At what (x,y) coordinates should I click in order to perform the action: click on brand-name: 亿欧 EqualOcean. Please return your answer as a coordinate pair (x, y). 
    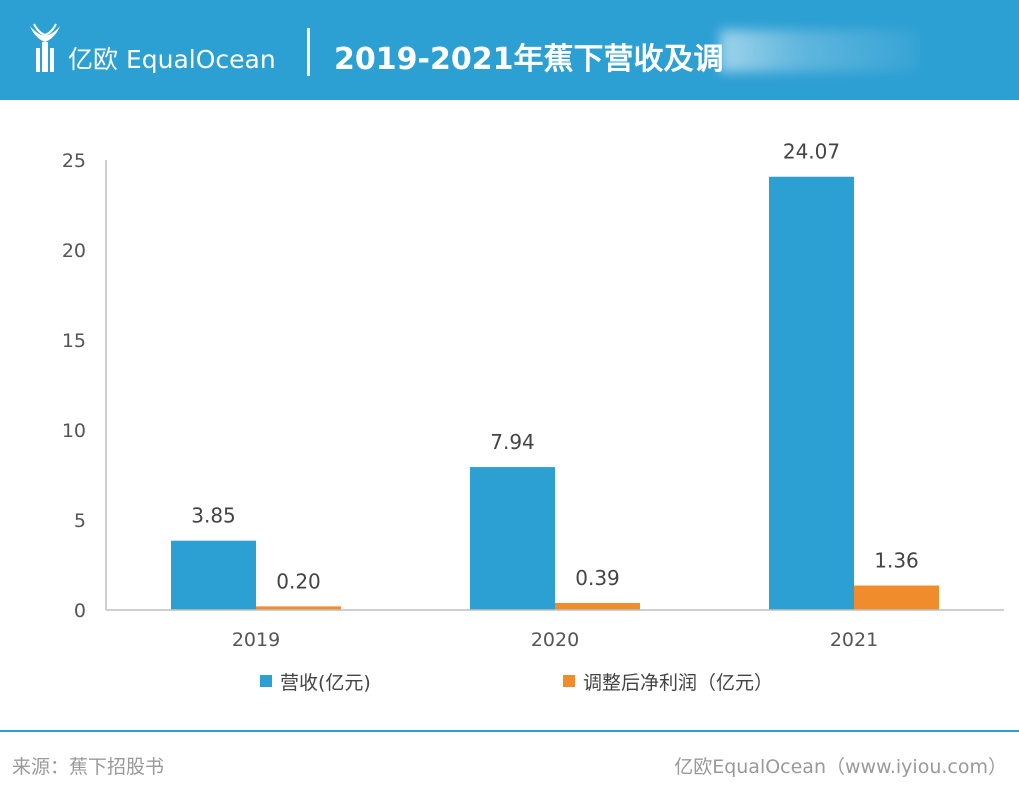
    Looking at the image, I should click on (172, 59).